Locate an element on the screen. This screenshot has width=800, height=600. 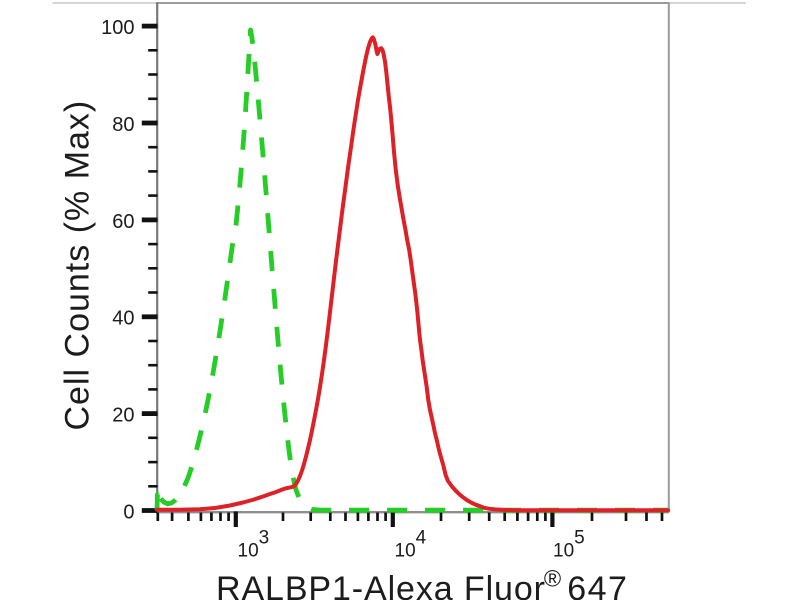
svg-text: Cell Counts (% Max) is located at coordinates (78, 265).